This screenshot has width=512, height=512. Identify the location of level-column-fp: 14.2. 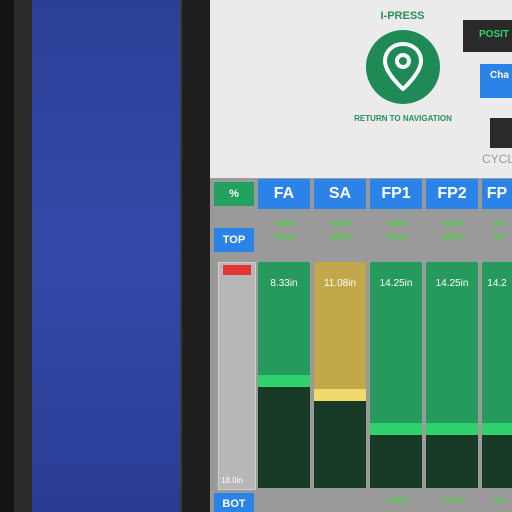
(497, 375).